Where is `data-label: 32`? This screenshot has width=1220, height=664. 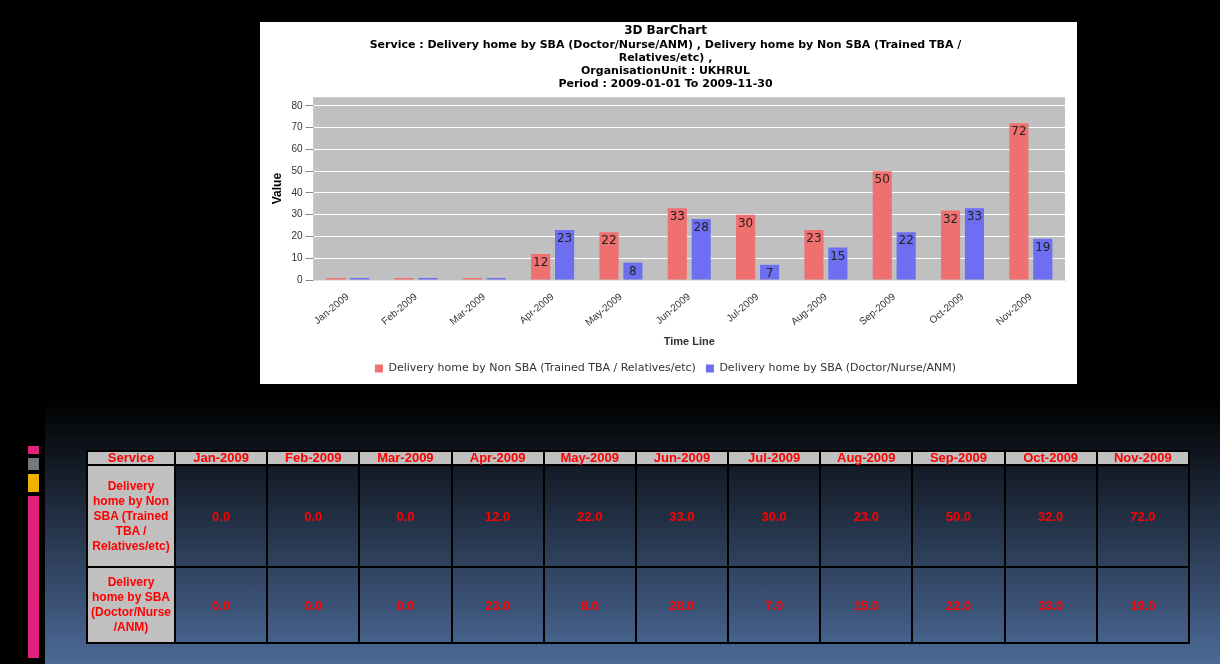 data-label: 32 is located at coordinates (950, 218).